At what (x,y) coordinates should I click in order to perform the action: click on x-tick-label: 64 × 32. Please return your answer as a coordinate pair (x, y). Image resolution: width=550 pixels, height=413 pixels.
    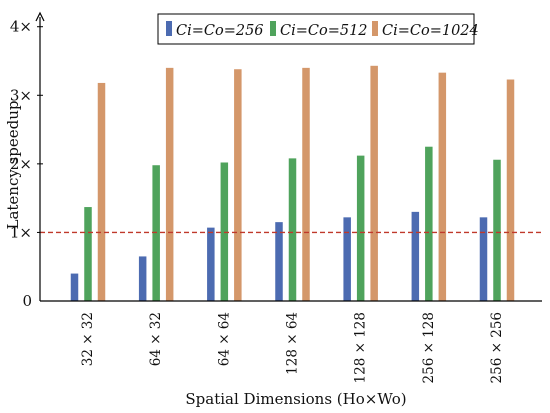
    Looking at the image, I should click on (156, 339).